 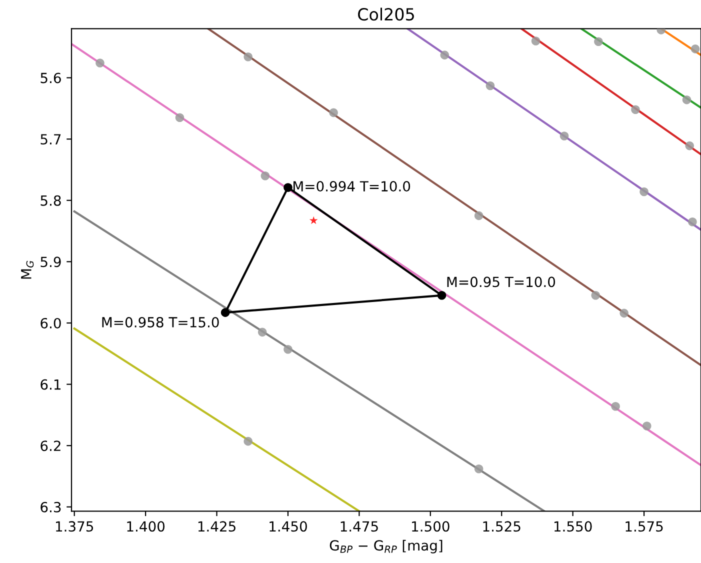 What do you see at coordinates (386, 547) in the screenshot?
I see `x-axis-title: G$_{BP}$ − G$_{RP}$ [mag]` at bounding box center [386, 547].